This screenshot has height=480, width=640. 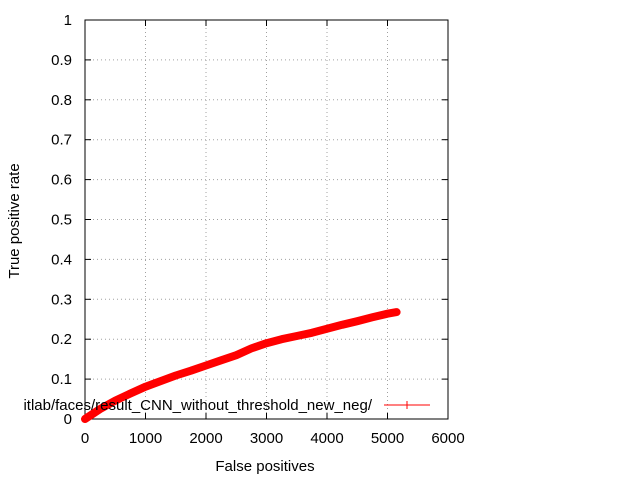 What do you see at coordinates (68, 20) in the screenshot?
I see `y-tick-label: 1` at bounding box center [68, 20].